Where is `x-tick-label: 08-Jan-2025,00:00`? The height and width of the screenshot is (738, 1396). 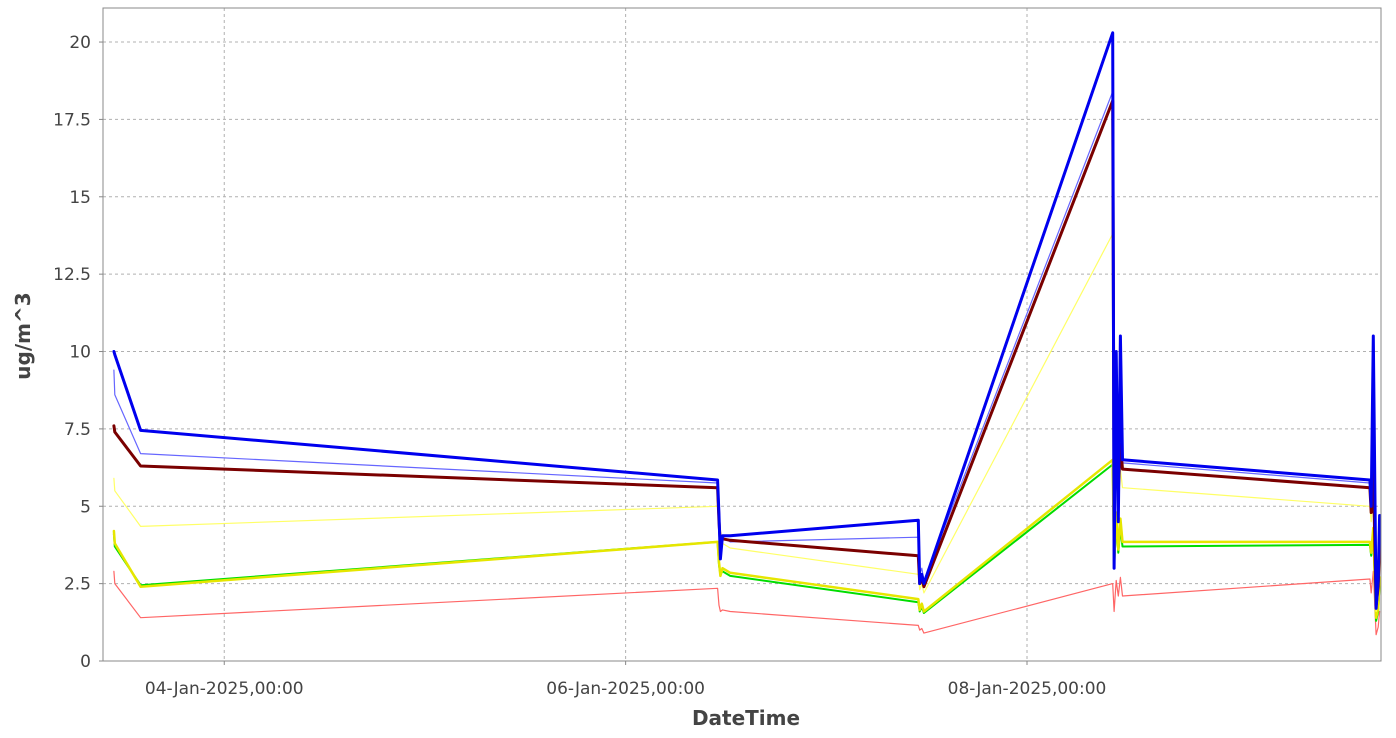
x-tick-label: 08-Jan-2025,00:00 is located at coordinates (1027, 689).